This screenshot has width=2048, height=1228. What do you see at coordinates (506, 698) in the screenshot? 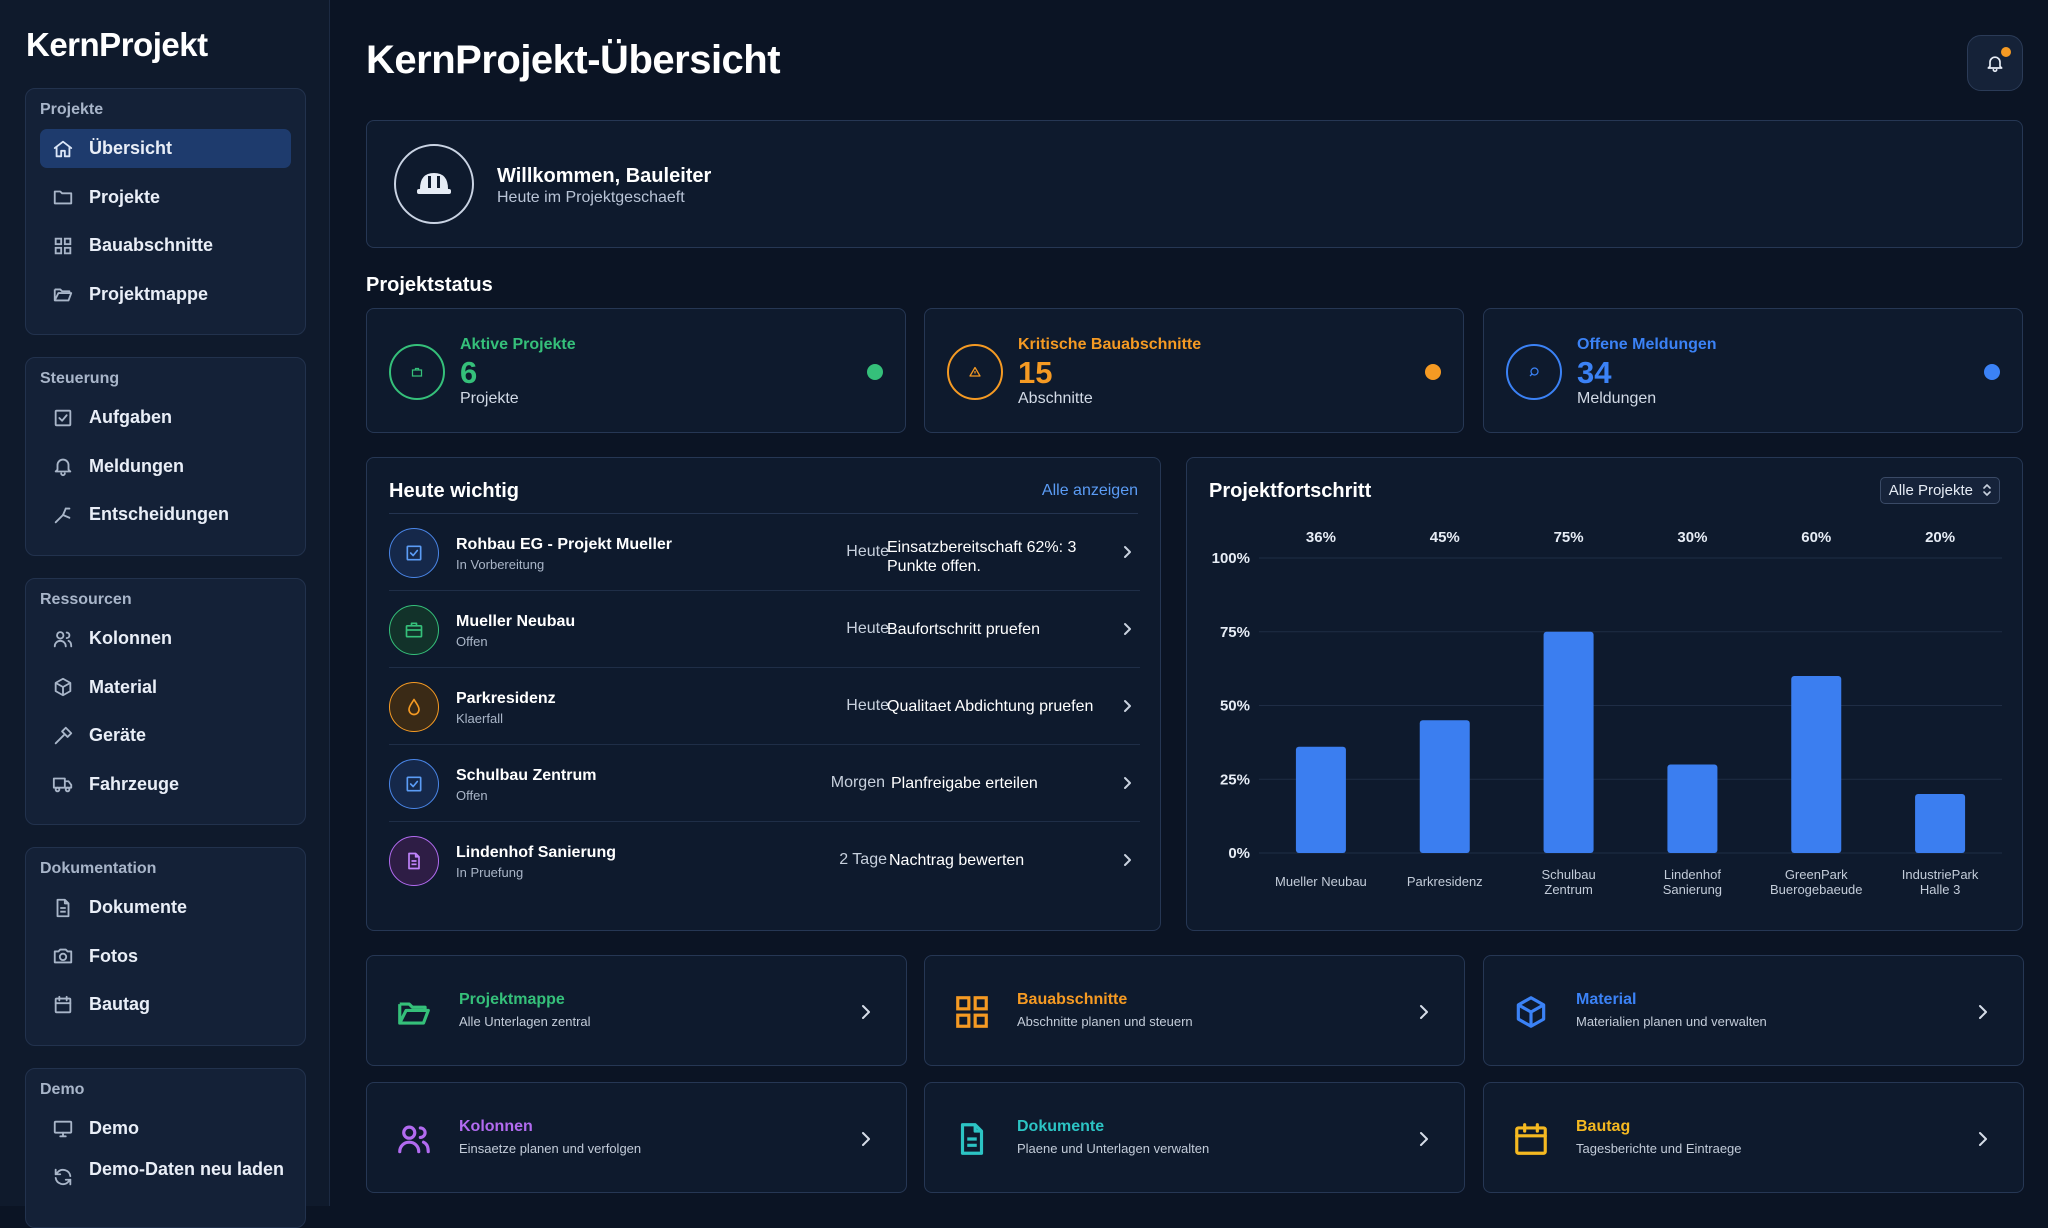
I see `task-name: Parkresidenz` at bounding box center [506, 698].